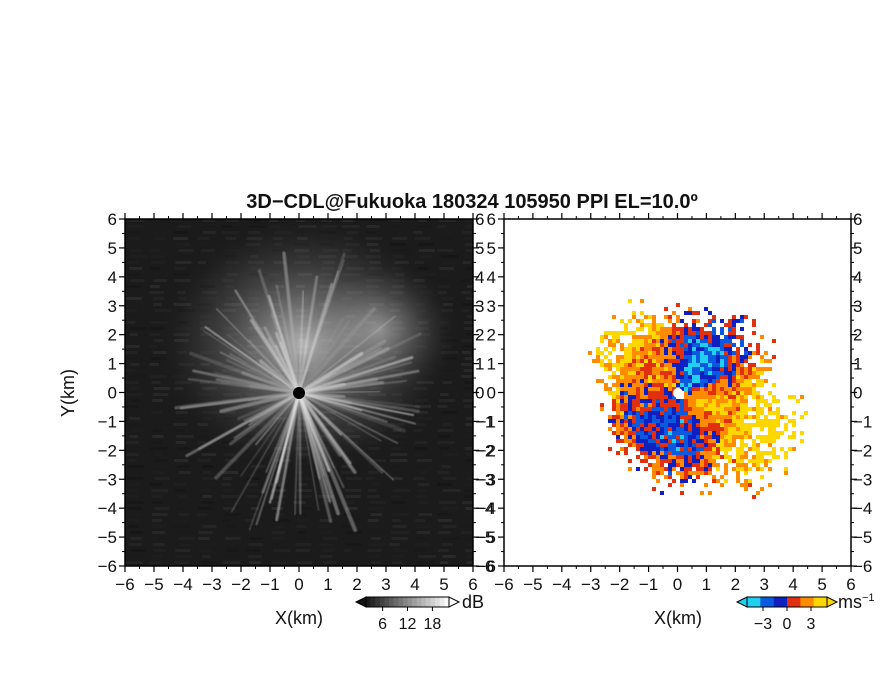 This screenshot has height=680, width=880. What do you see at coordinates (479, 219) in the screenshot?
I see `y-tick-label-right-reflectivity: 6` at bounding box center [479, 219].